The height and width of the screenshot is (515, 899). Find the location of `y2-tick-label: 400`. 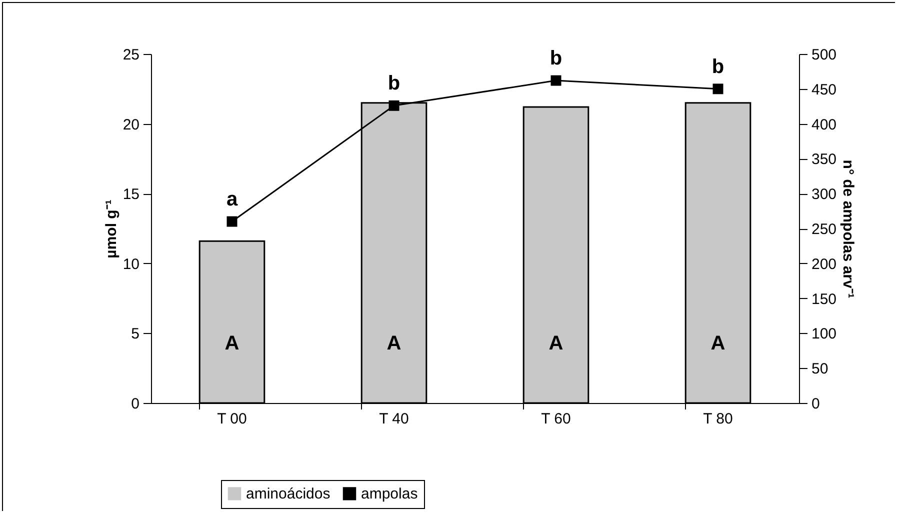

y2-tick-label: 400 is located at coordinates (824, 125).